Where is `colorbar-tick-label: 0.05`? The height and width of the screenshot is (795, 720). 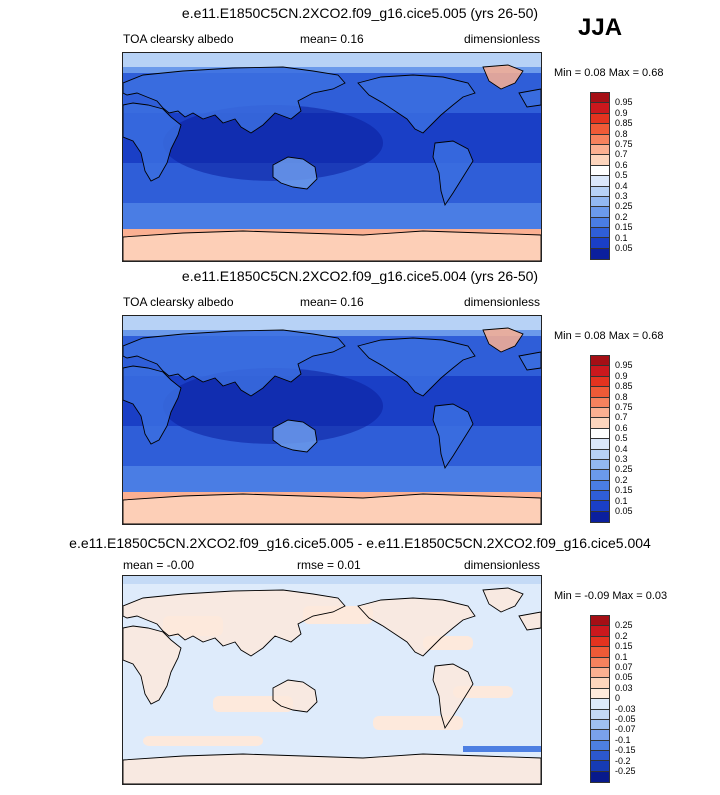
colorbar-tick-label: 0.05 is located at coordinates (624, 248).